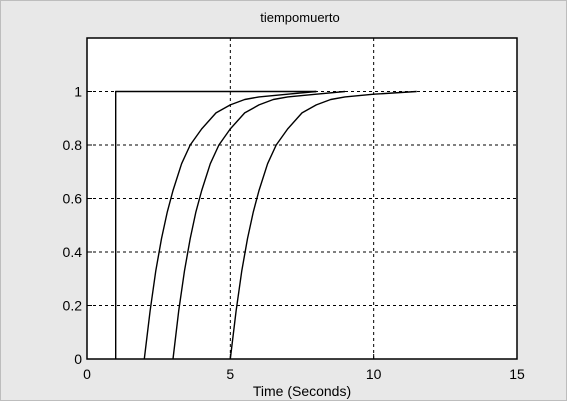  I want to click on y-tick-label-1: 0.2, so click(73, 306).